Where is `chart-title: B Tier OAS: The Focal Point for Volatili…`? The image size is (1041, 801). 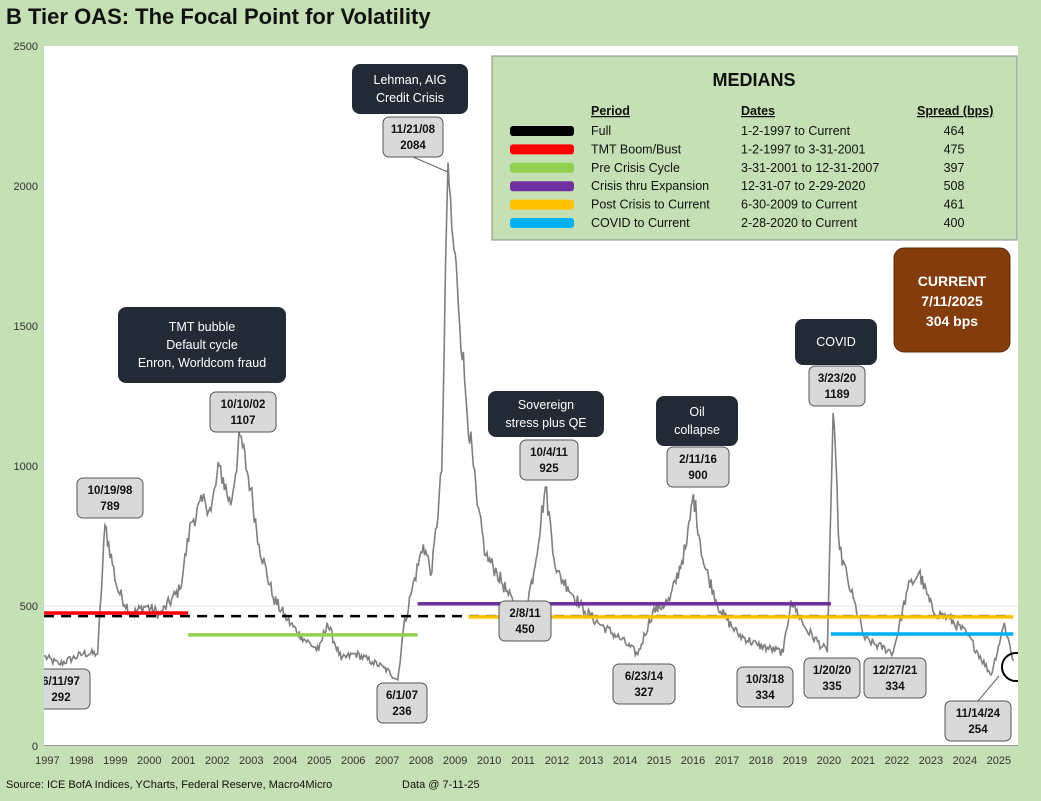
chart-title: B Tier OAS: The Focal Point for Volatili… is located at coordinates (218, 16).